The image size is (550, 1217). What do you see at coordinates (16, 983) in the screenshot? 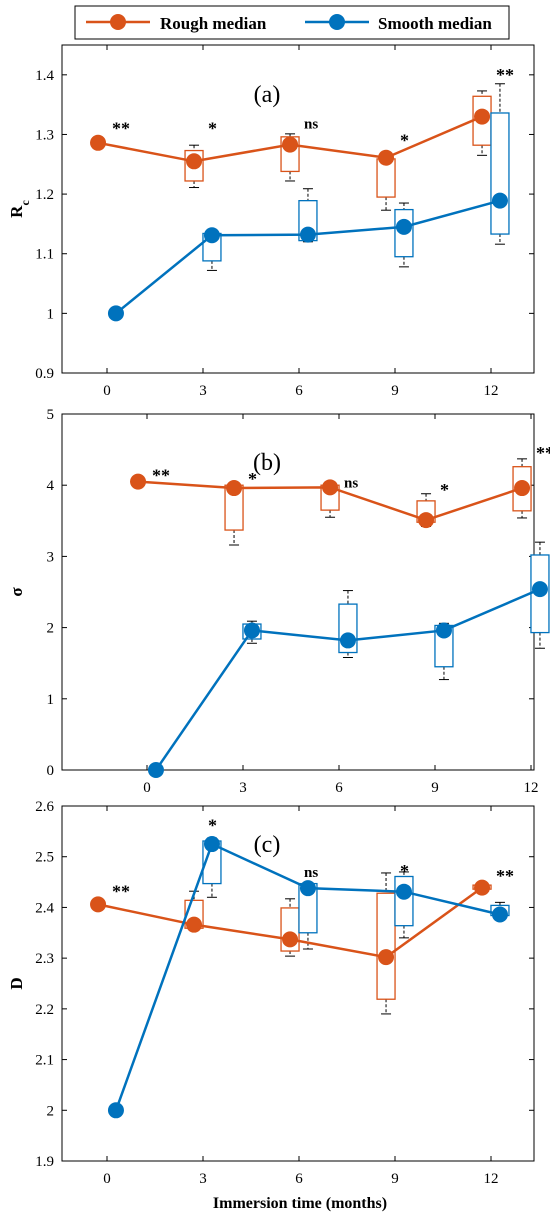
I see `y-axis-label: D` at bounding box center [16, 983].